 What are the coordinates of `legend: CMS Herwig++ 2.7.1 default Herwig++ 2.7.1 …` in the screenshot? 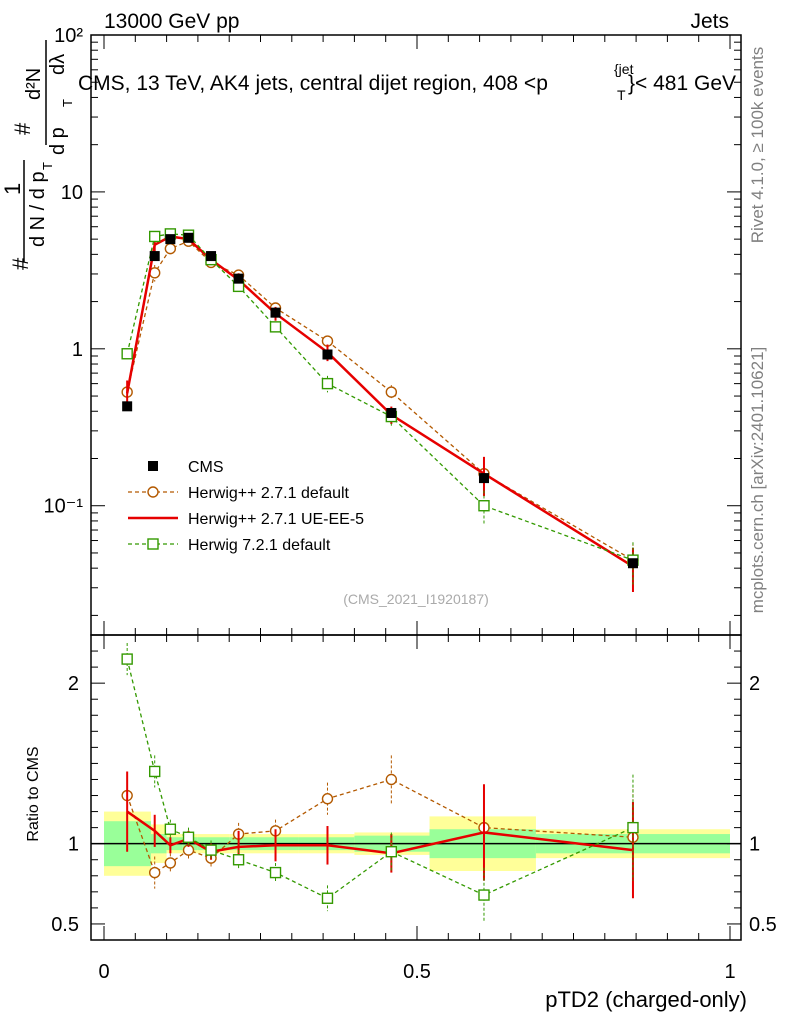 It's located at (246, 506).